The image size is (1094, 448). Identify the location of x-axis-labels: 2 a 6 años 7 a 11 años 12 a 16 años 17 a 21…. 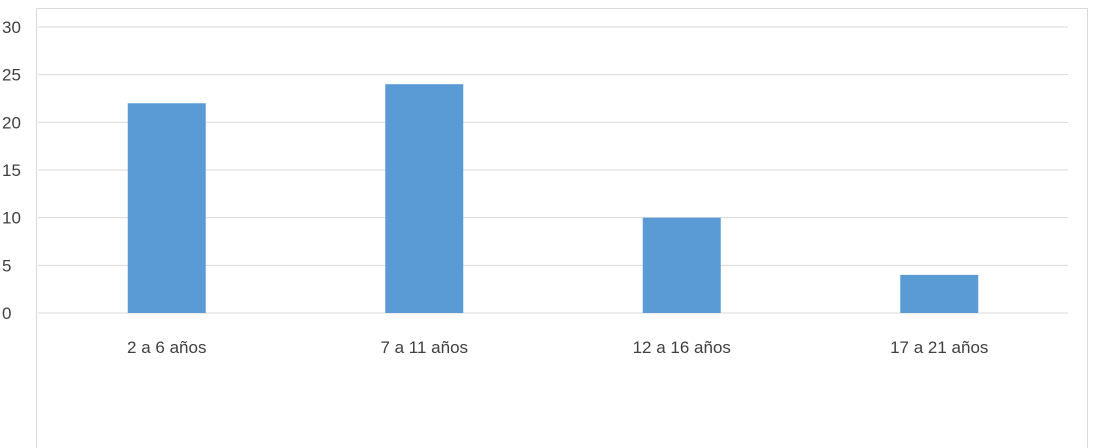
(557, 347).